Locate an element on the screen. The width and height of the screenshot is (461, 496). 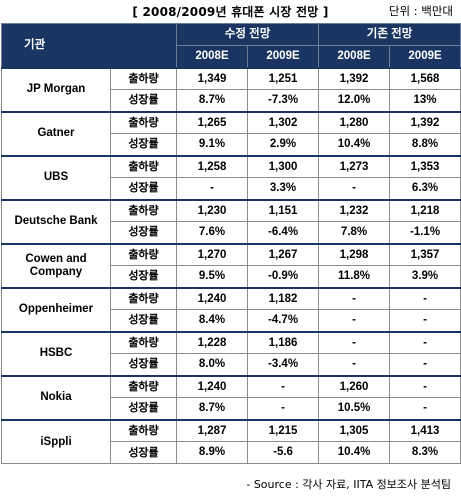
table-title: [ 2008/2009년 휴대폰 시장 전망 ] is located at coordinates (230, 12).